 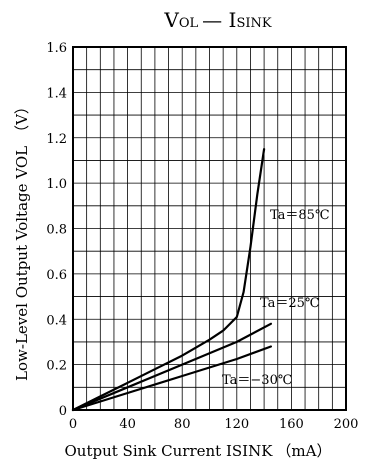 I want to click on y-tick-label: 1.2, so click(x=56, y=139).